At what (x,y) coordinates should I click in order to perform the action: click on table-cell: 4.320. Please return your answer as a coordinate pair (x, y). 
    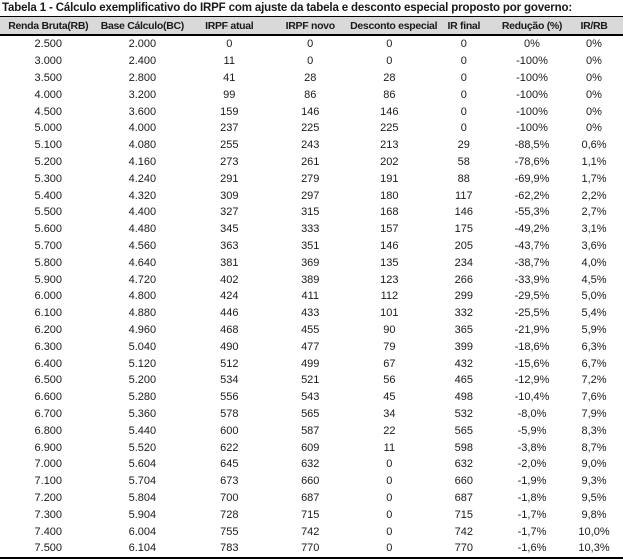
    Looking at the image, I should click on (142, 195).